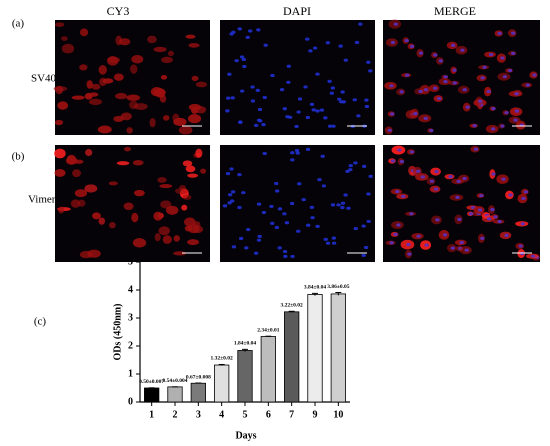 The image size is (550, 446). I want to click on y-tick-label: 3, so click(130, 317).